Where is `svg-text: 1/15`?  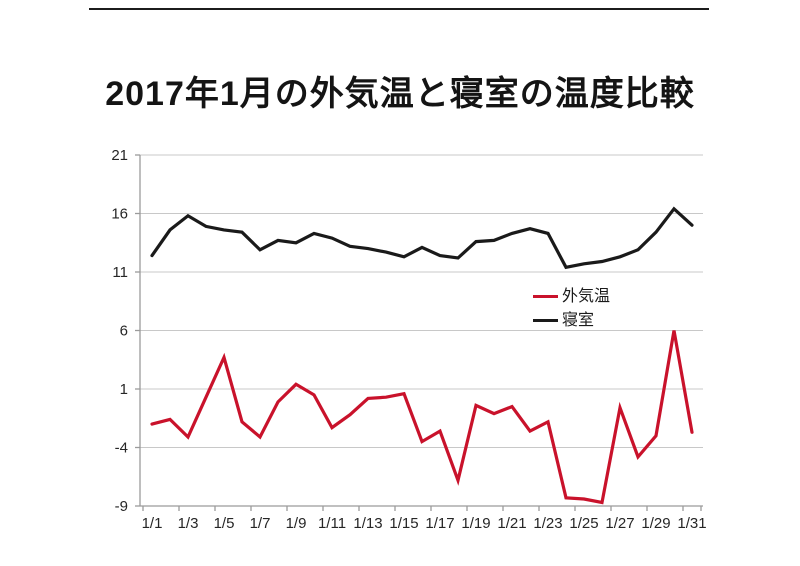
svg-text: 1/15 is located at coordinates (403, 523).